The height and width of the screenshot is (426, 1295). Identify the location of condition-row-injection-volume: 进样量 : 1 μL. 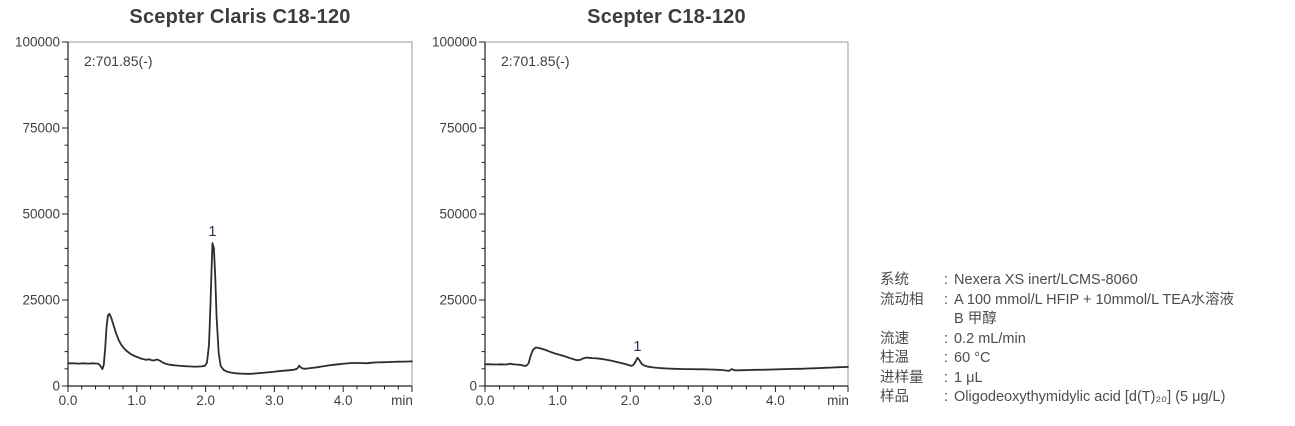
(1085, 379).